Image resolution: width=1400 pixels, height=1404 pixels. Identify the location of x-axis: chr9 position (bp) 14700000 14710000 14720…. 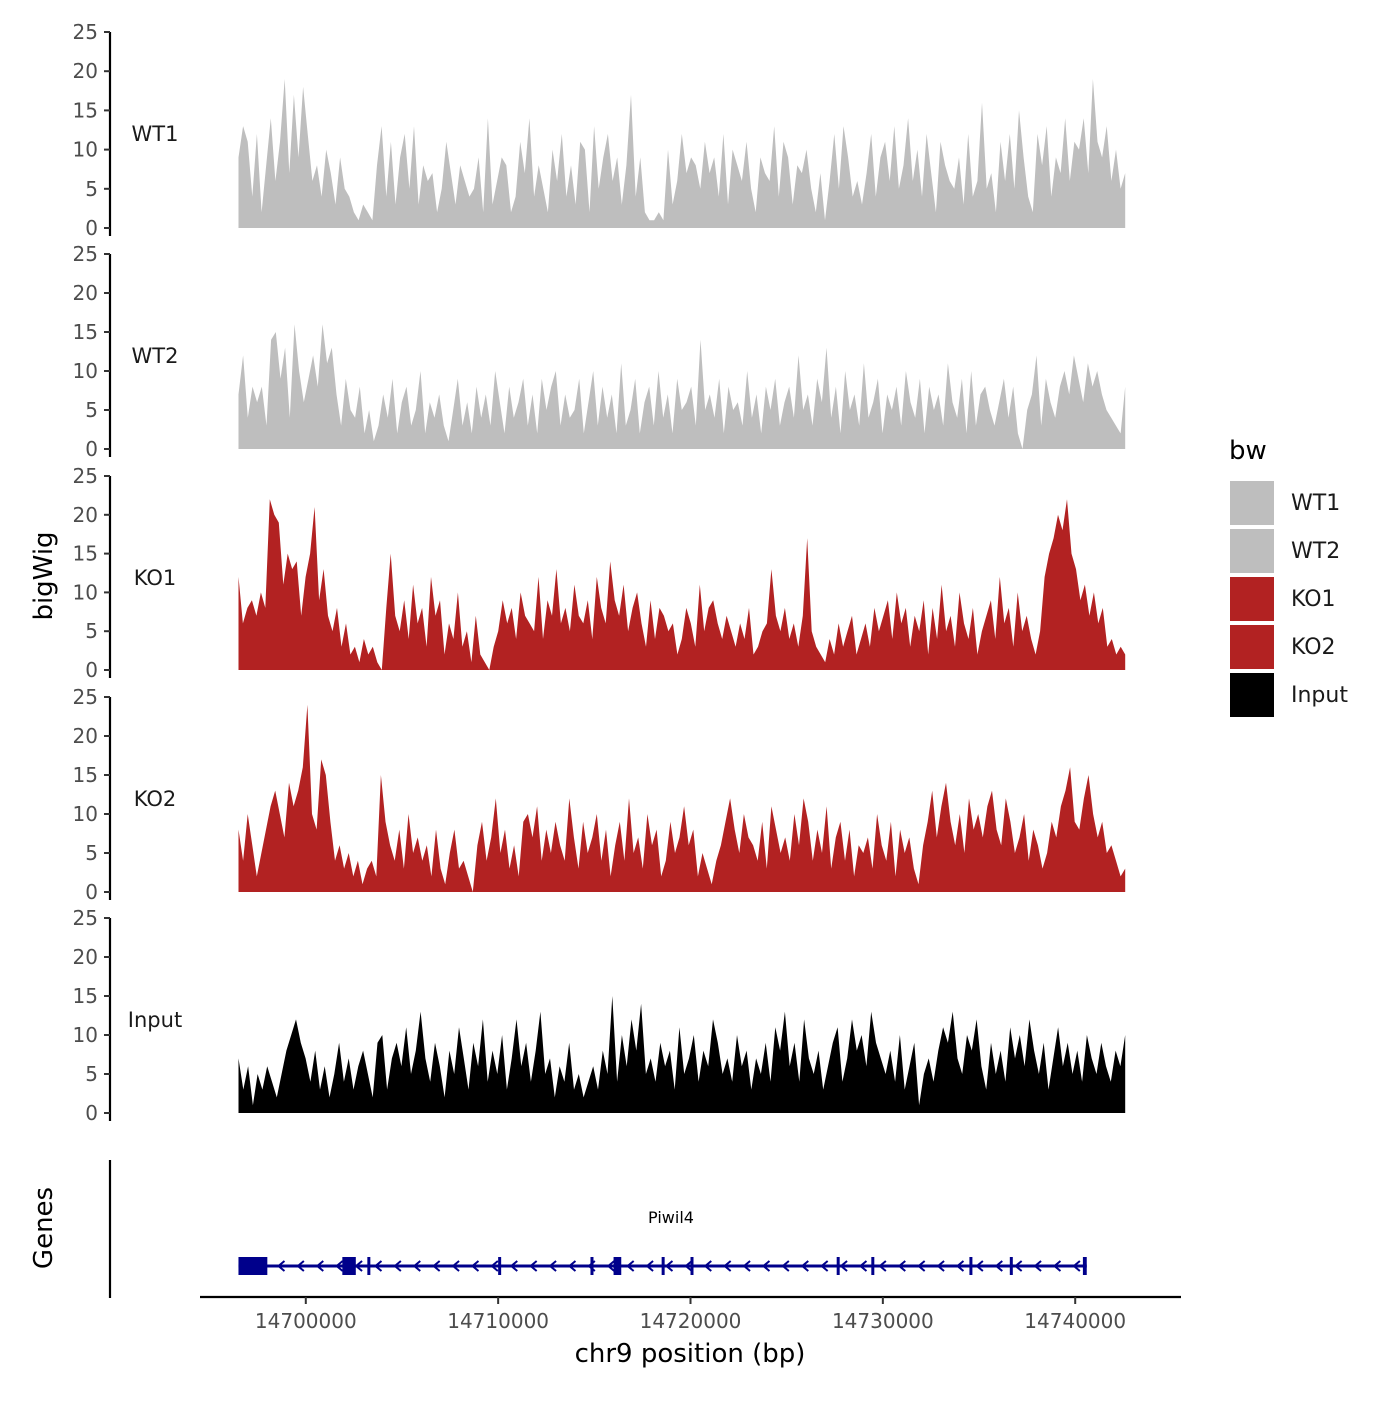
(690, 1332).